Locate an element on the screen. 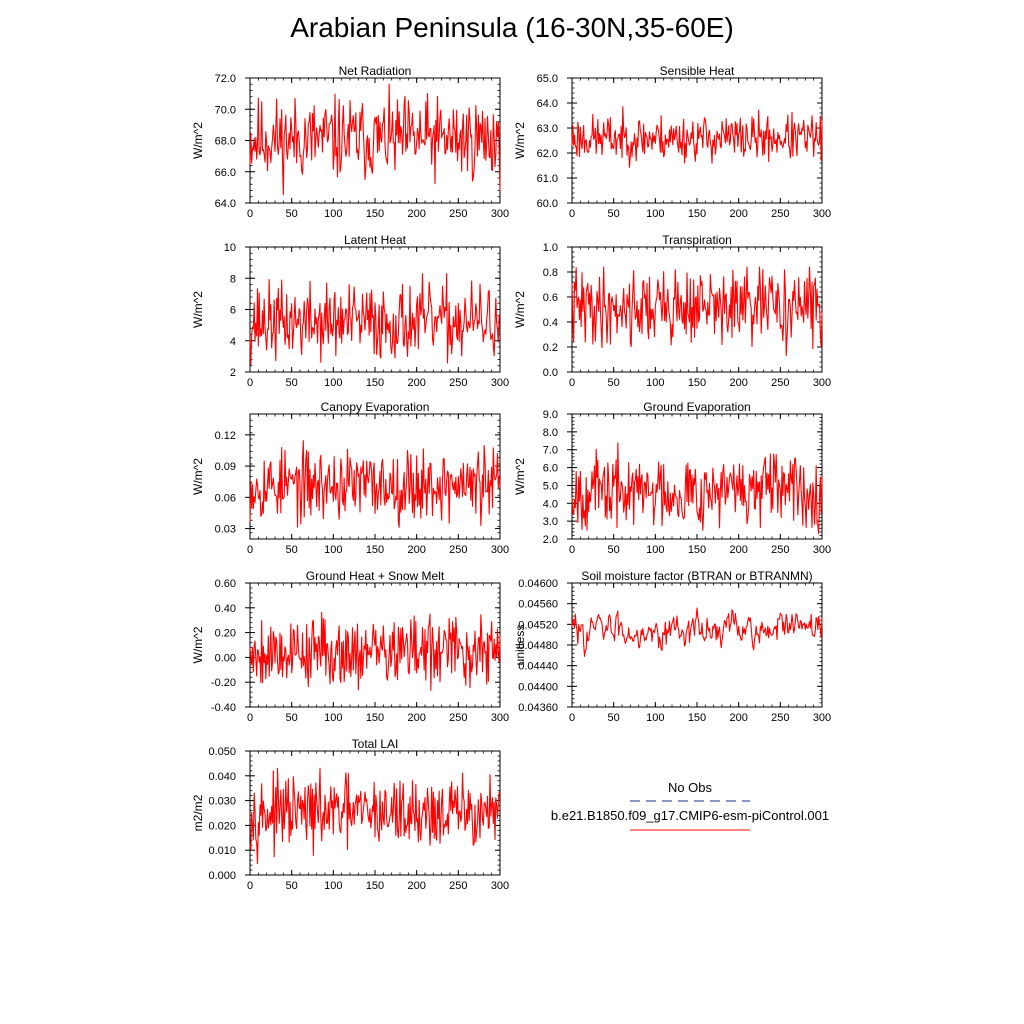  panel-title: Transpiration is located at coordinates (697, 240).